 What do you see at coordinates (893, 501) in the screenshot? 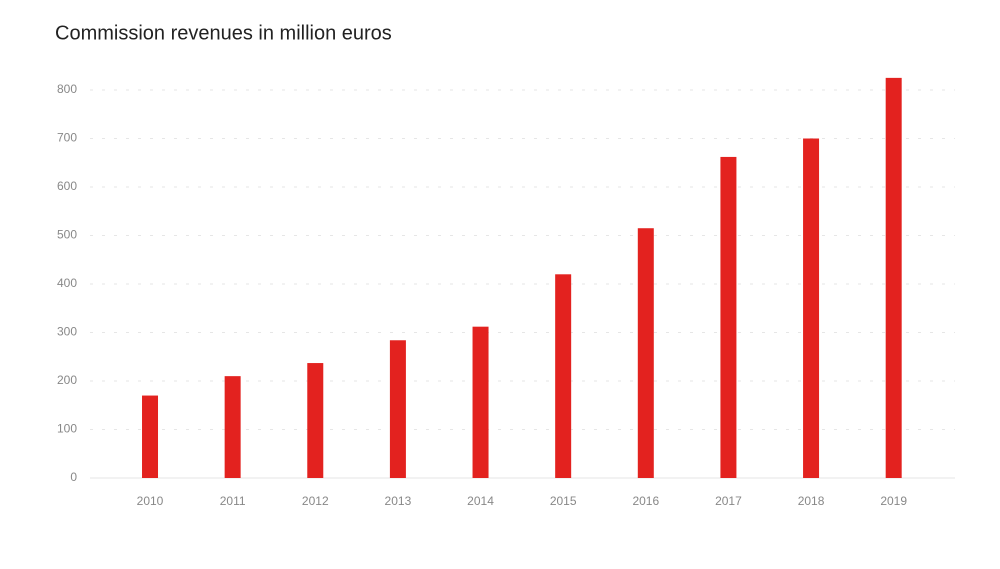
I see `x-tick-label: 2019` at bounding box center [893, 501].